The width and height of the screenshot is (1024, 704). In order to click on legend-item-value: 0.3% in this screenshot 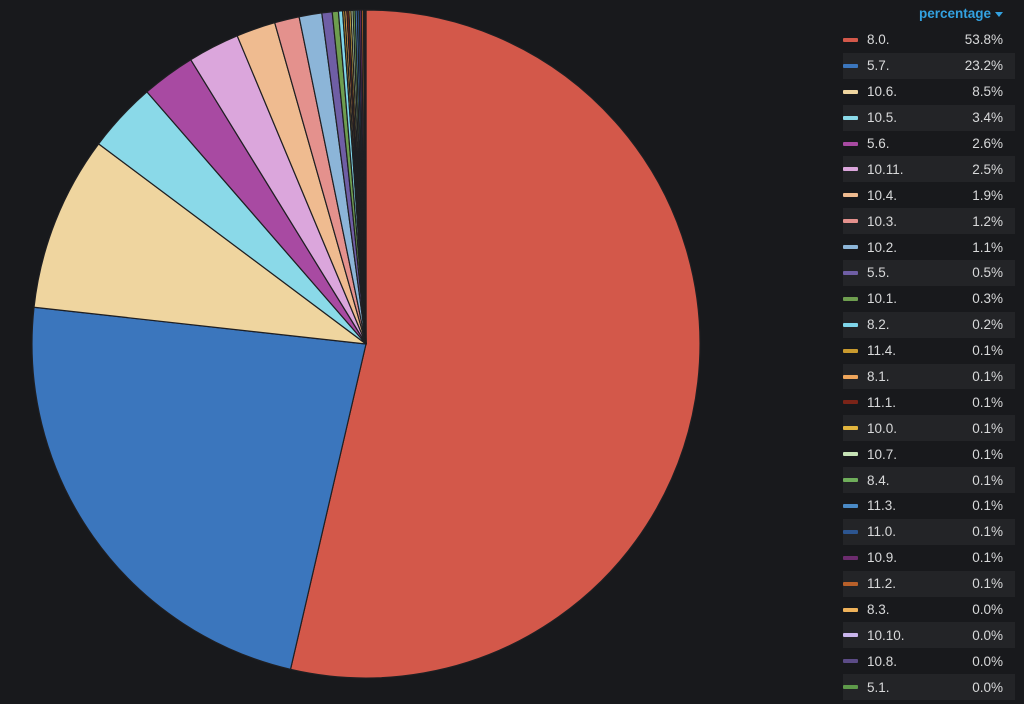, I will do `click(987, 299)`.